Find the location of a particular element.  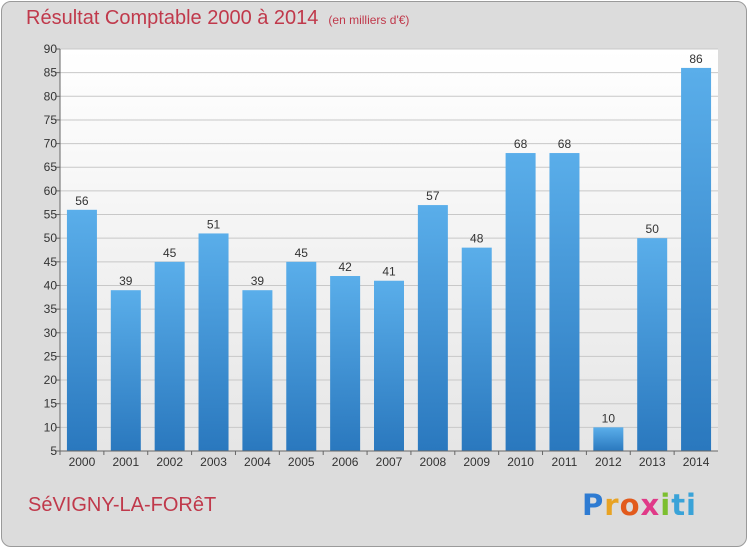

proxiti-logo: Proxiti is located at coordinates (639, 505).